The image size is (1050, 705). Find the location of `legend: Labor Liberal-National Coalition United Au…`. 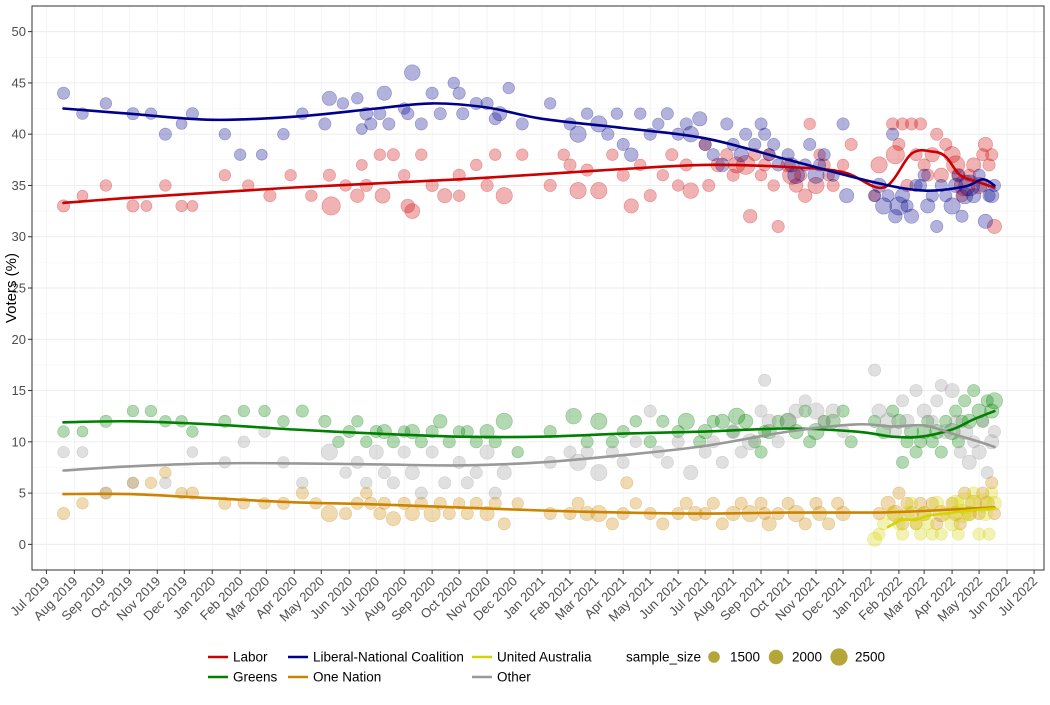

legend: Labor Liberal-National Coalition United Au… is located at coordinates (546, 666).